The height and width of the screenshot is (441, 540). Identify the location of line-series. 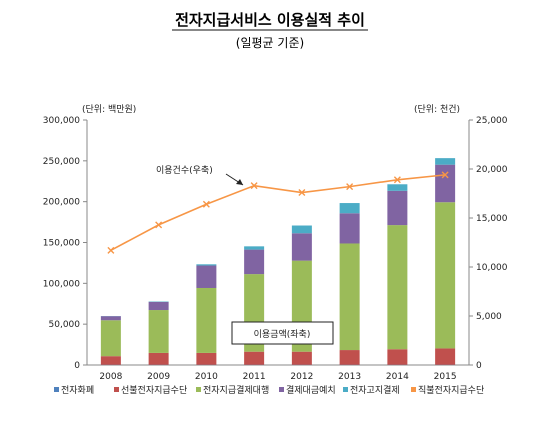
(278, 213).